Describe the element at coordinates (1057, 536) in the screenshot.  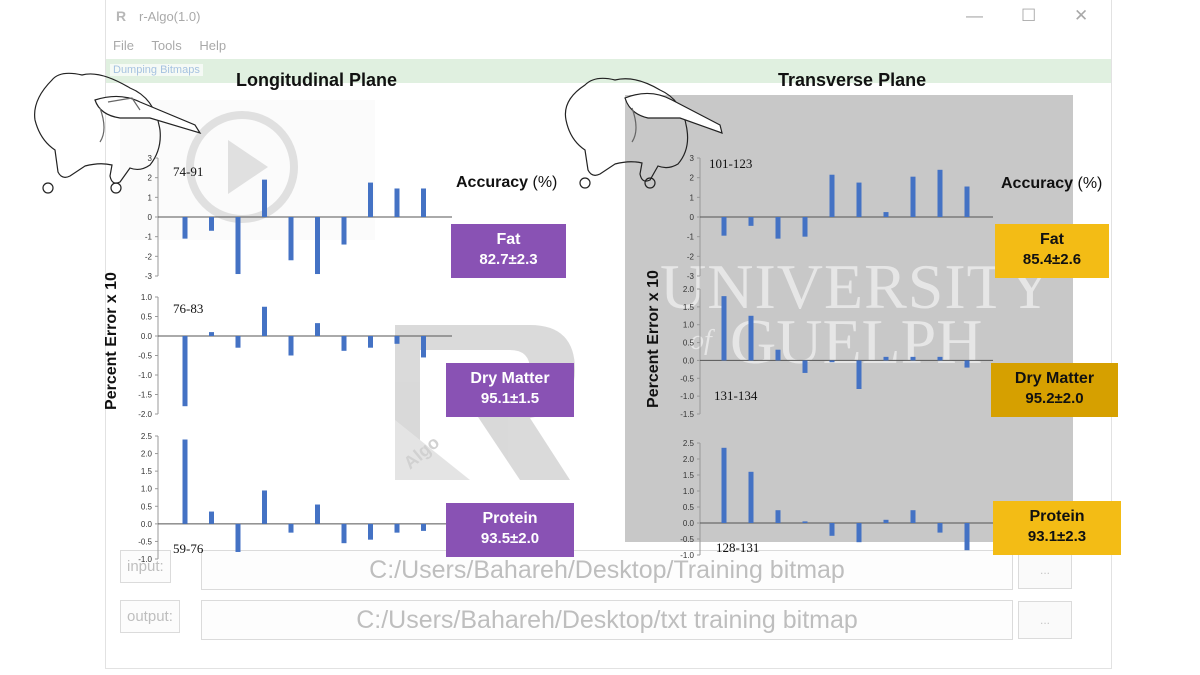
I see `badge-value: 93.1±2.3` at that location.